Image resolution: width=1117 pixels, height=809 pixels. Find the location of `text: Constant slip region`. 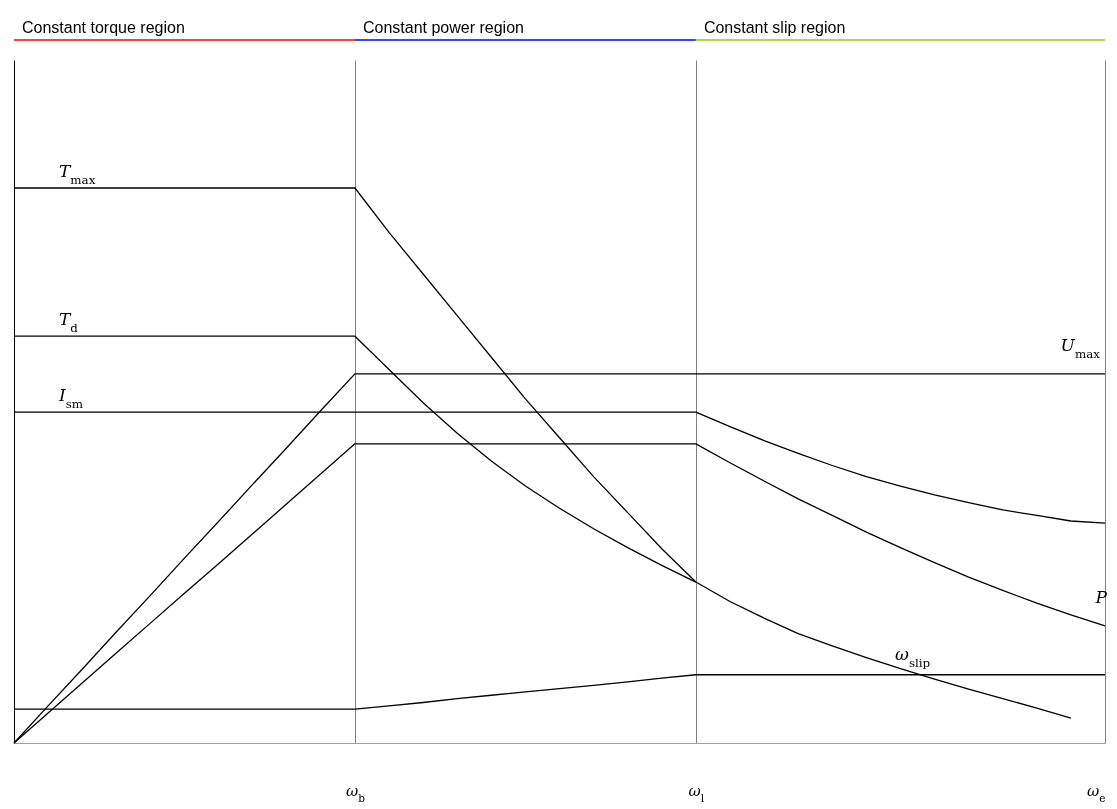

text: Constant slip region is located at coordinates (774, 27).